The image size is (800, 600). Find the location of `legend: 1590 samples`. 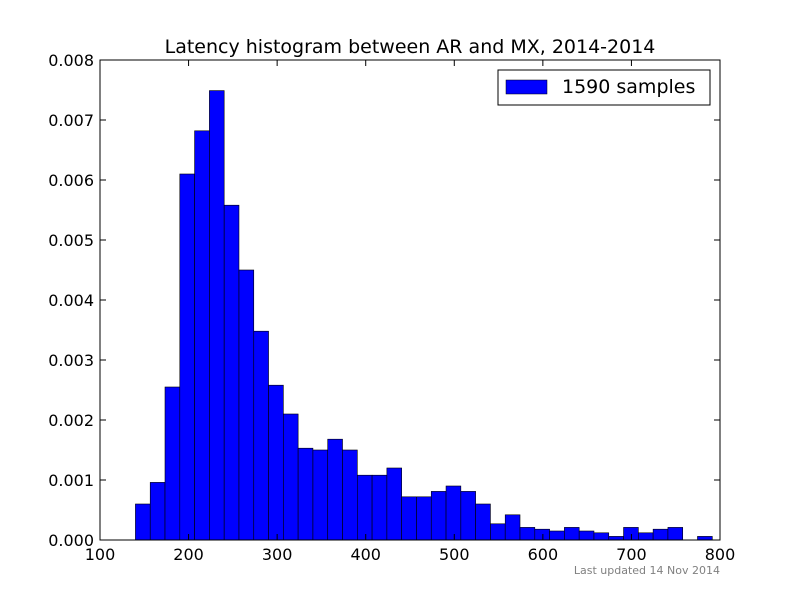

legend: 1590 samples is located at coordinates (604, 87).